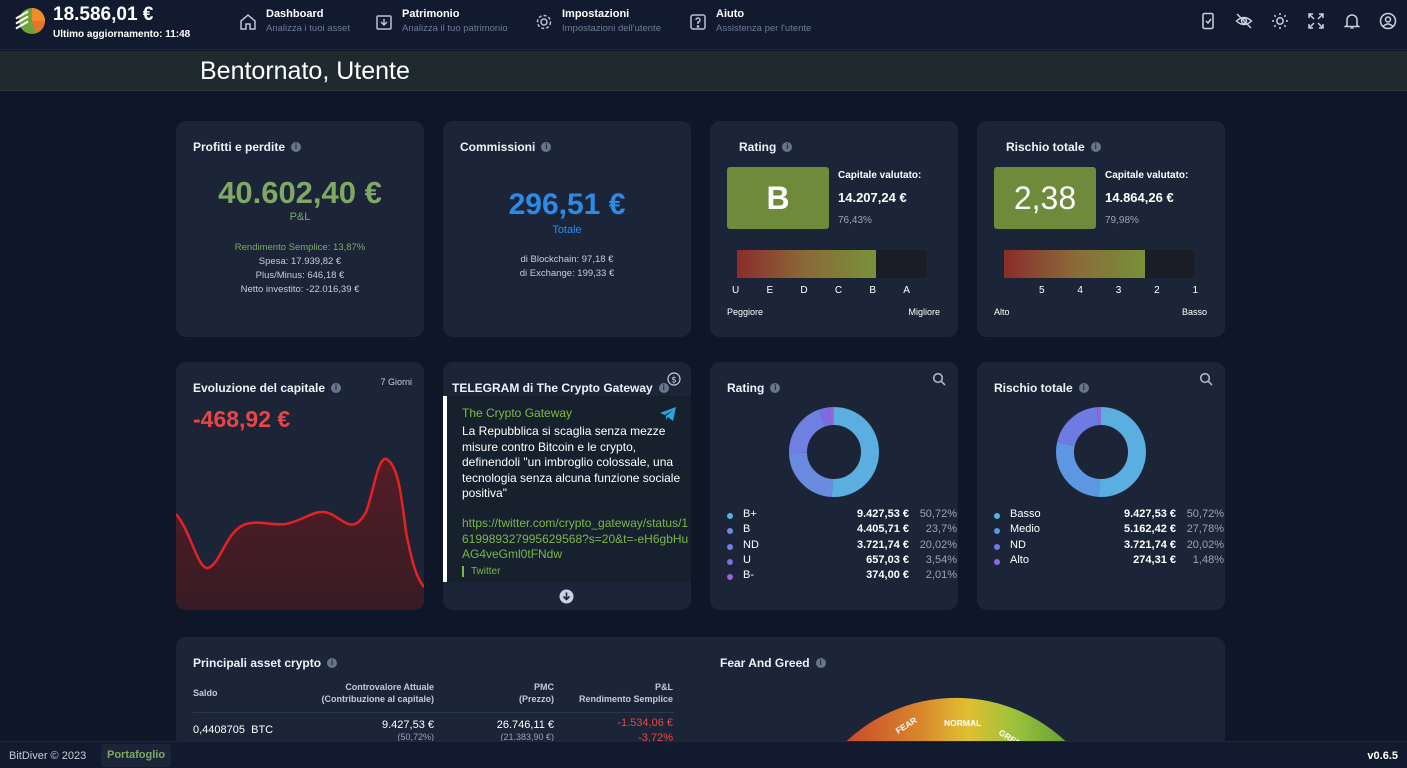 The width and height of the screenshot is (1407, 768). I want to click on nav-dashboard: Dashboard Analizza i tuoi asset, so click(294, 21).